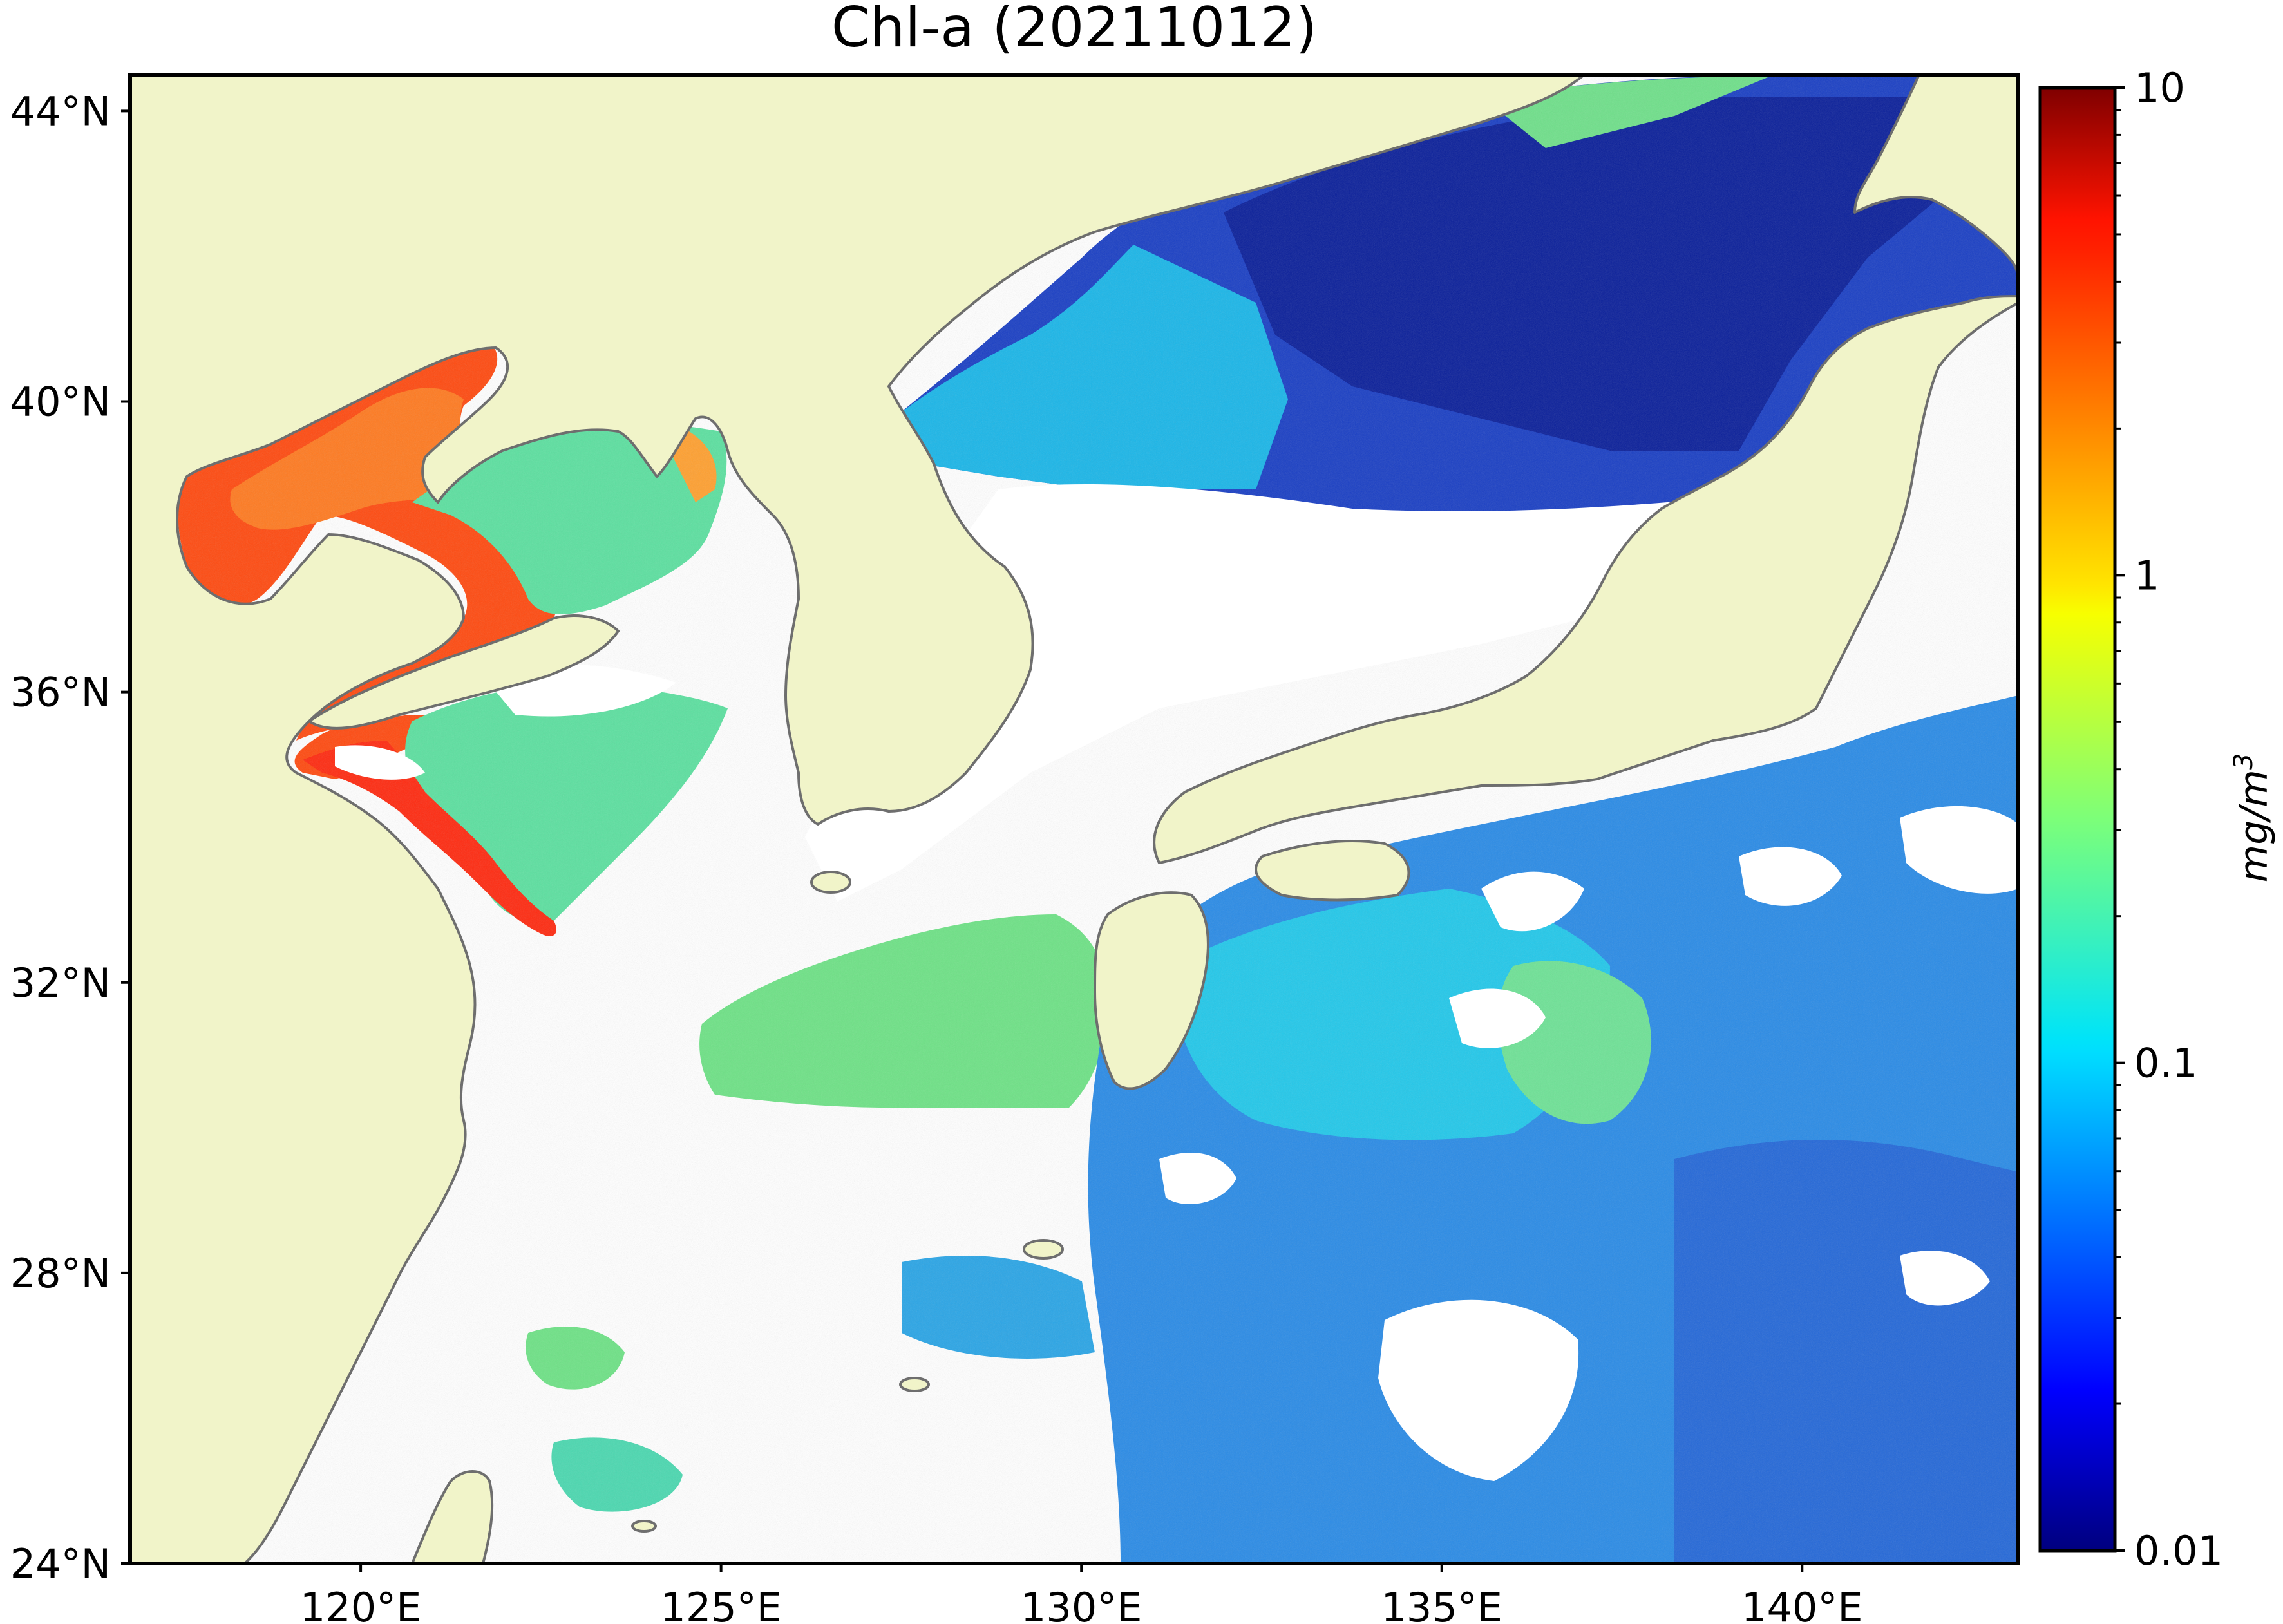 Image resolution: width=2283 pixels, height=1624 pixels. What do you see at coordinates (1935, 180) in the screenshot?
I see `land-japan-hokkaido` at bounding box center [1935, 180].